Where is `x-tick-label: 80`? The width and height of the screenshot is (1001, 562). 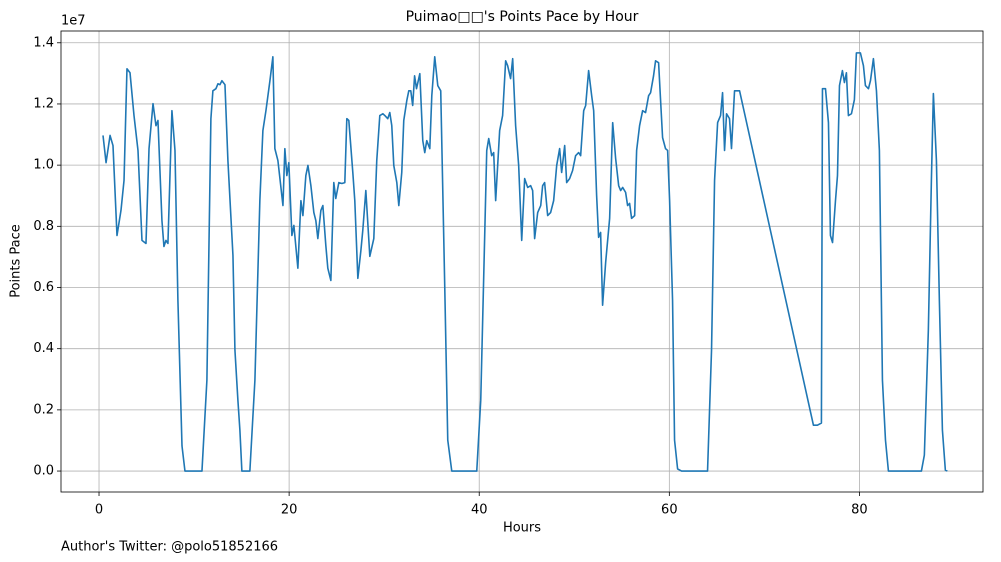 x-tick-label: 80 is located at coordinates (859, 510).